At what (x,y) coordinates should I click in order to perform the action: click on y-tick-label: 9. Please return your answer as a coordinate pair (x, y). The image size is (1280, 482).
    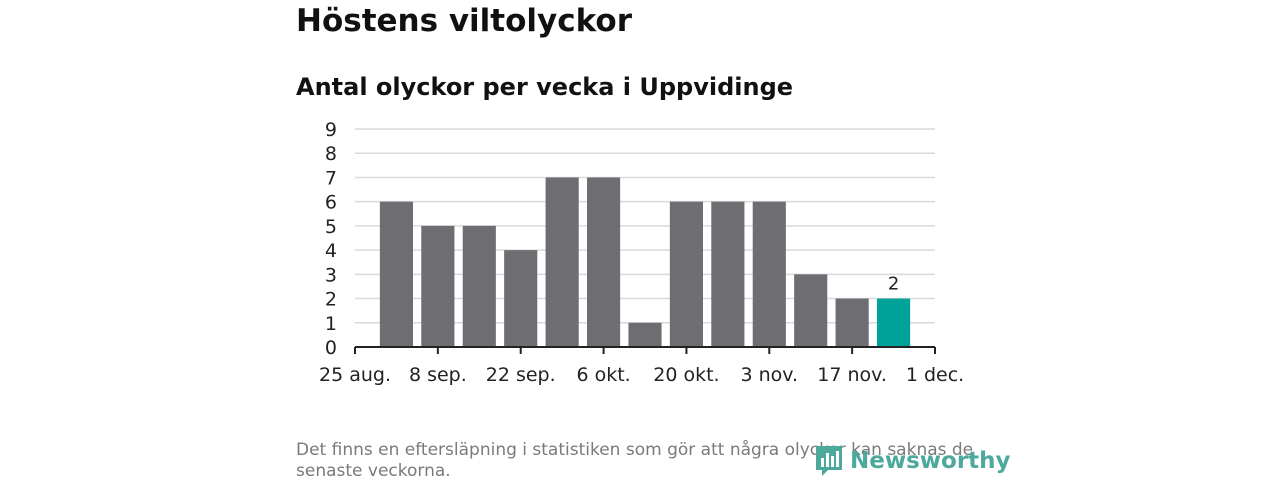
    Looking at the image, I should click on (331, 130).